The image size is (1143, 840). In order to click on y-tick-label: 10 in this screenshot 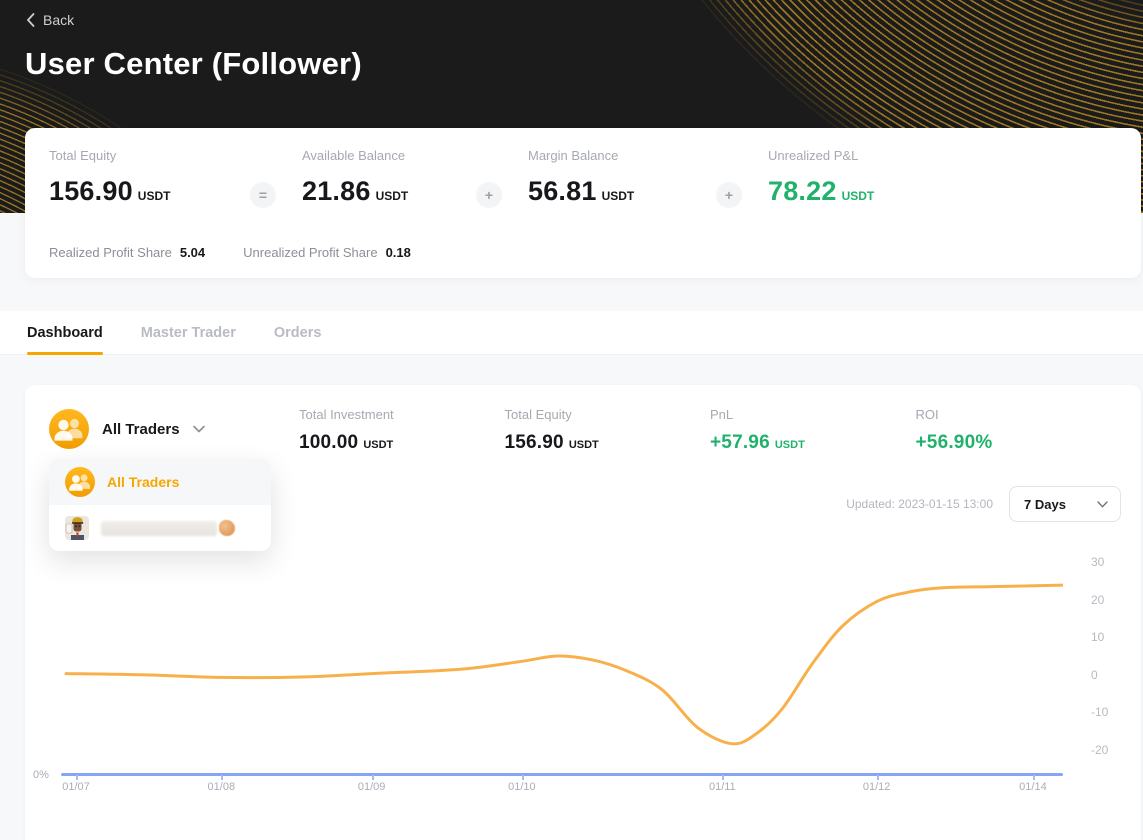, I will do `click(1098, 637)`.